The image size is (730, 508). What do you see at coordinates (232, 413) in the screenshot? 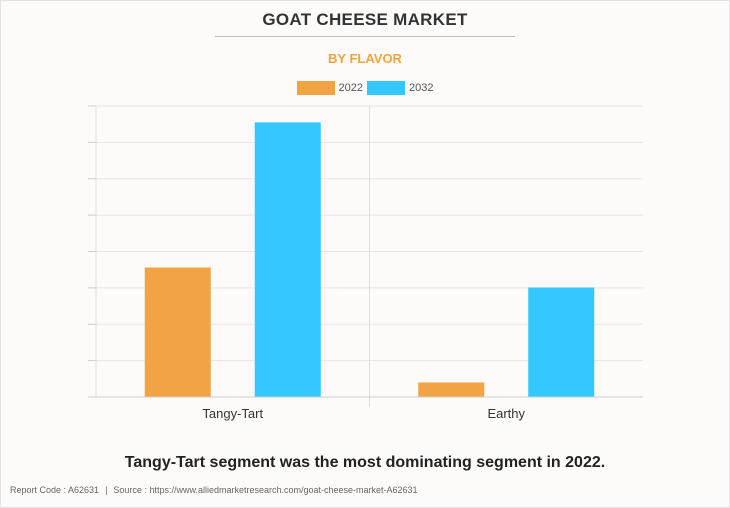
I see `x-tick-label: Tangy-Tart` at bounding box center [232, 413].